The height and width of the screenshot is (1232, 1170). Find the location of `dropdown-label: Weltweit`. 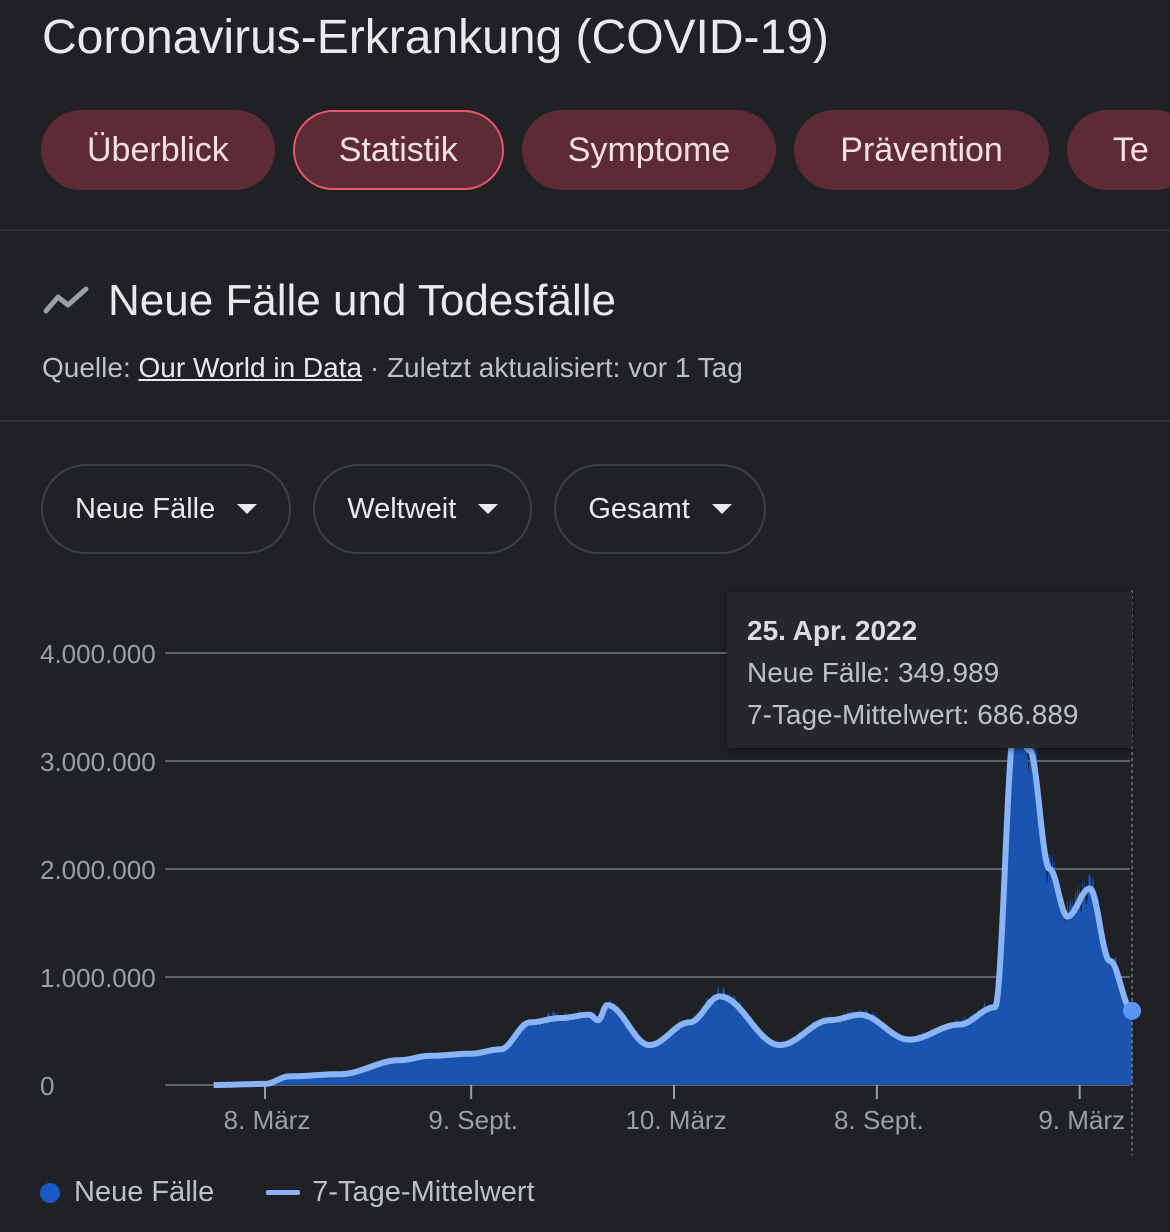

dropdown-label: Weltweit is located at coordinates (402, 508).